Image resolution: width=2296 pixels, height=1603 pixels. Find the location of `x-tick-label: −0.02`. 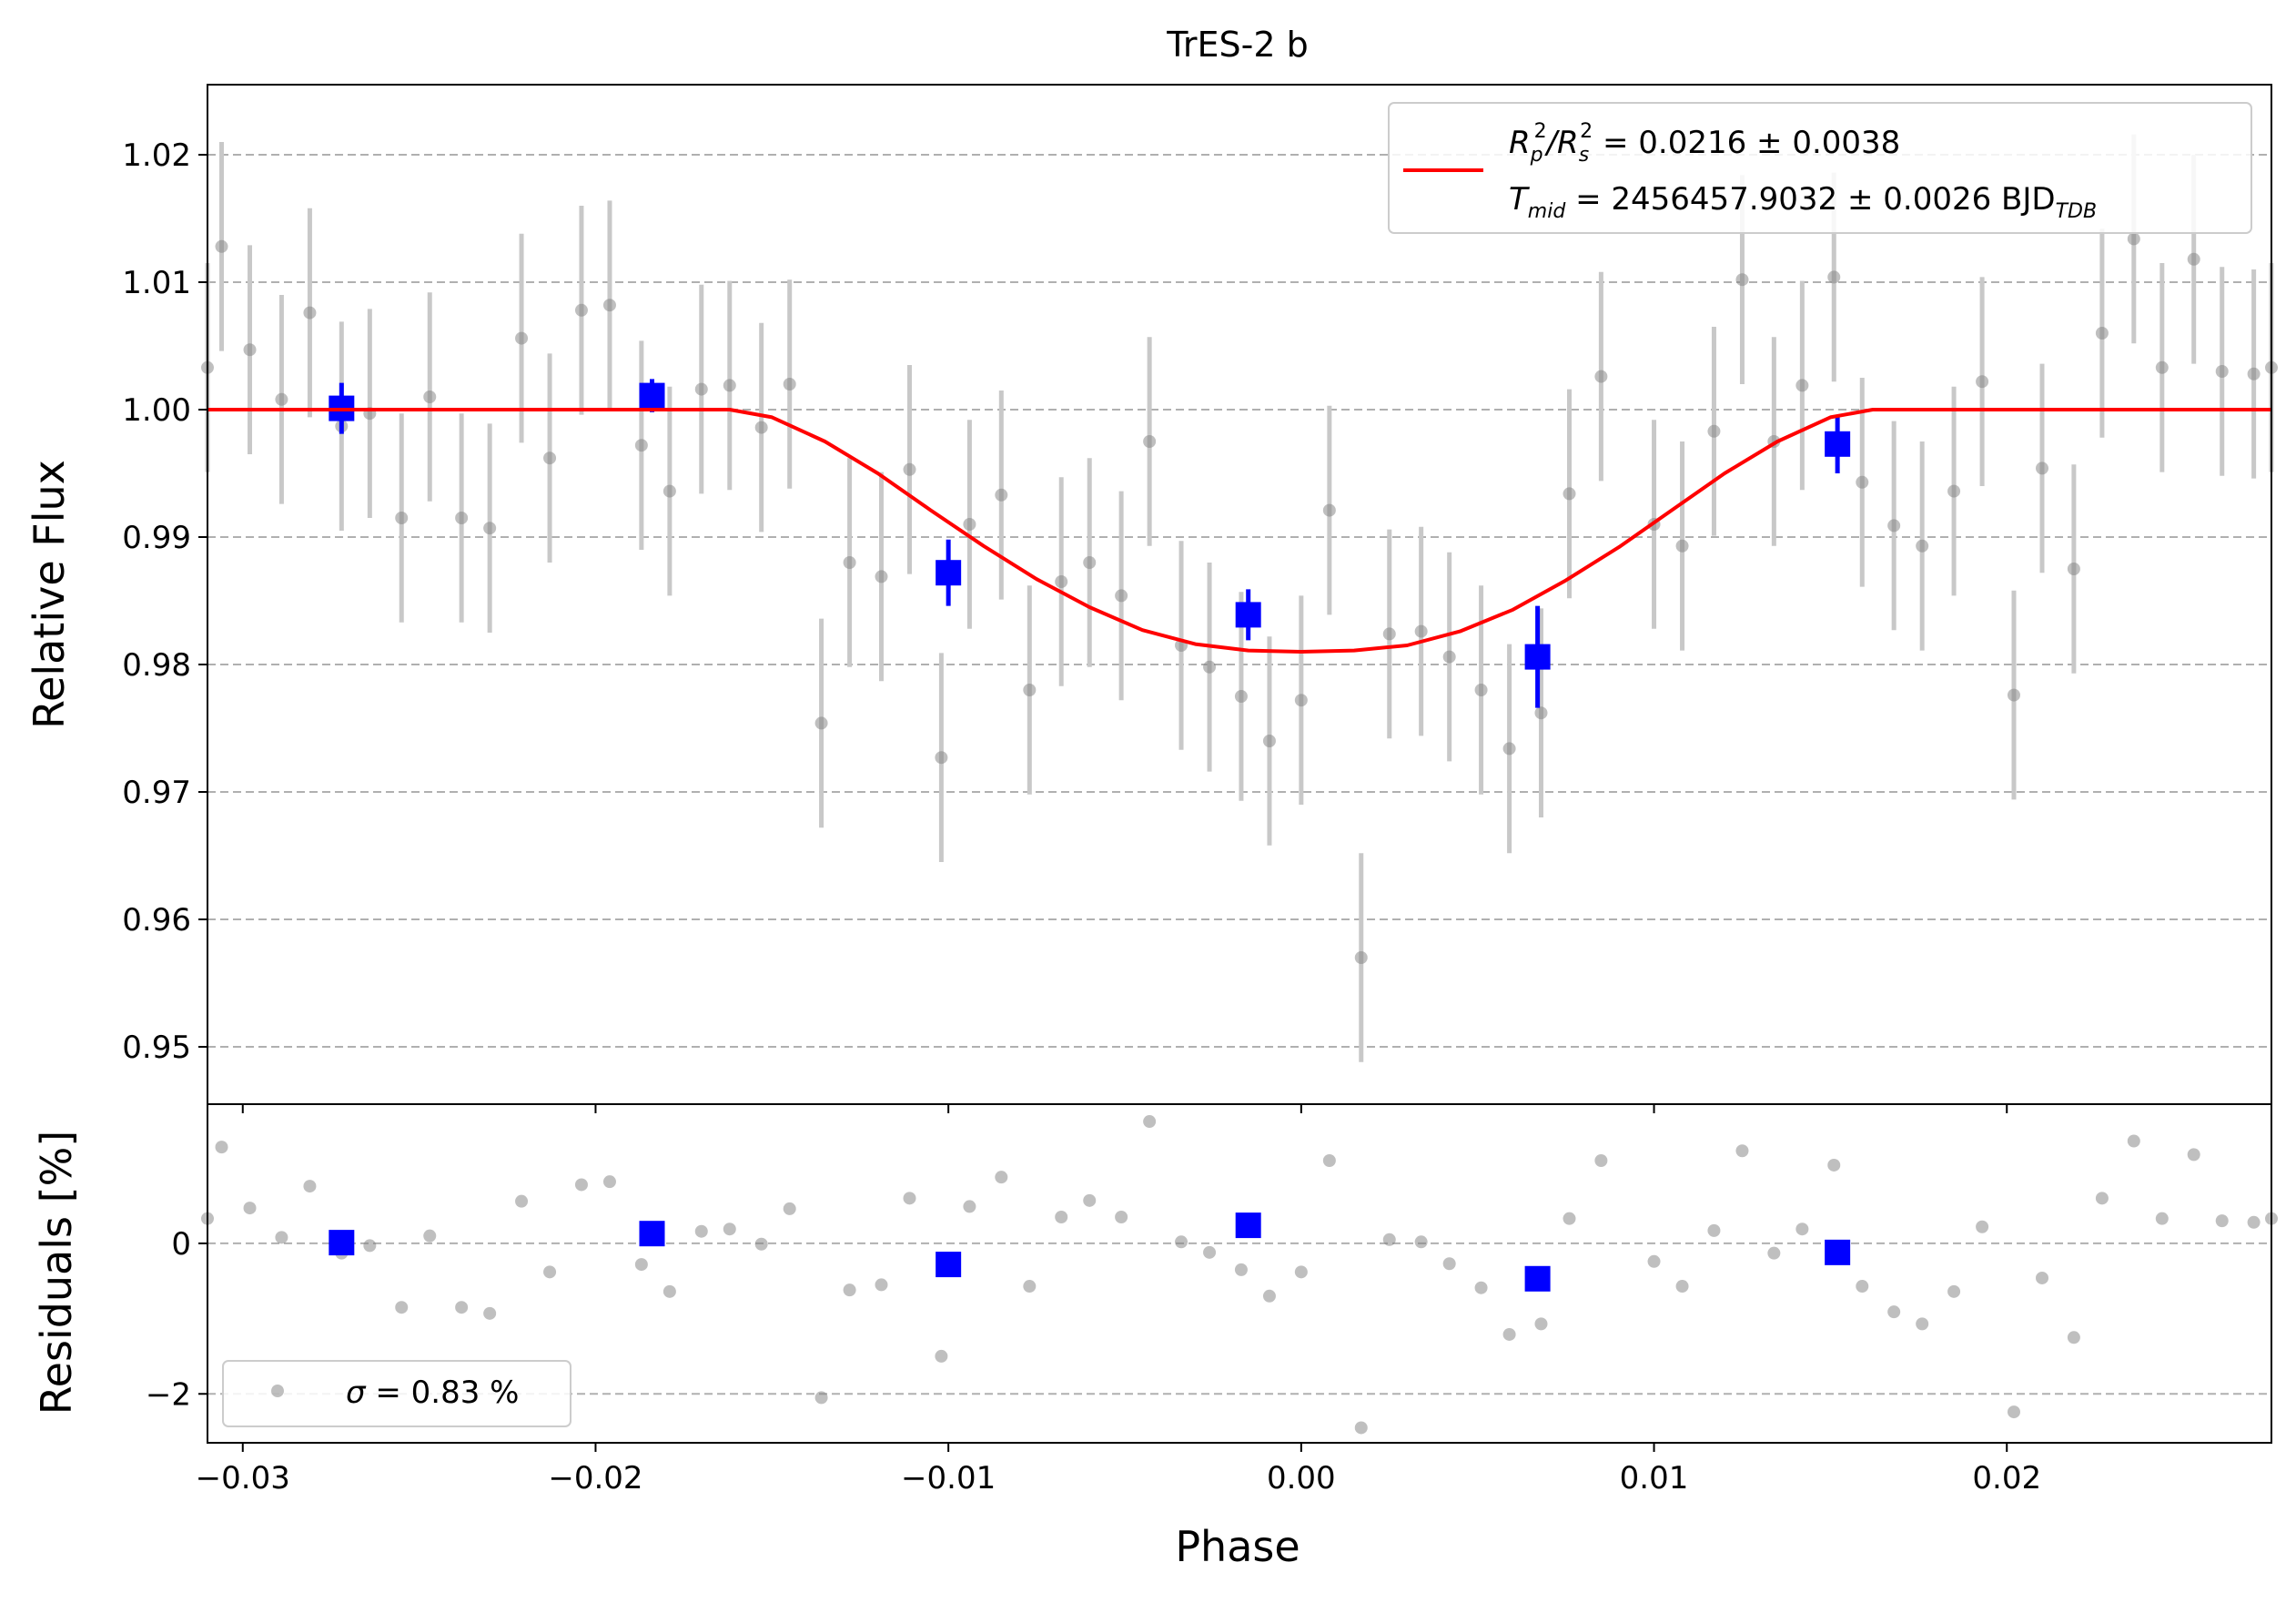

x-tick-label: −0.02 is located at coordinates (595, 1478).